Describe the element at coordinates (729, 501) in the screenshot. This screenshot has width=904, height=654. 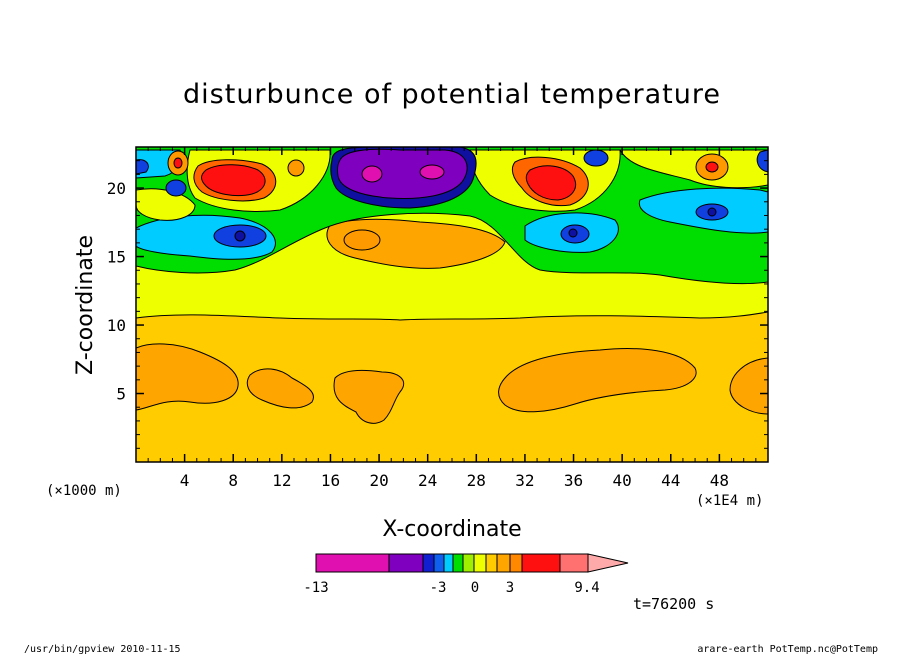
I see `x-unit-label: (×1E4 m)` at that location.